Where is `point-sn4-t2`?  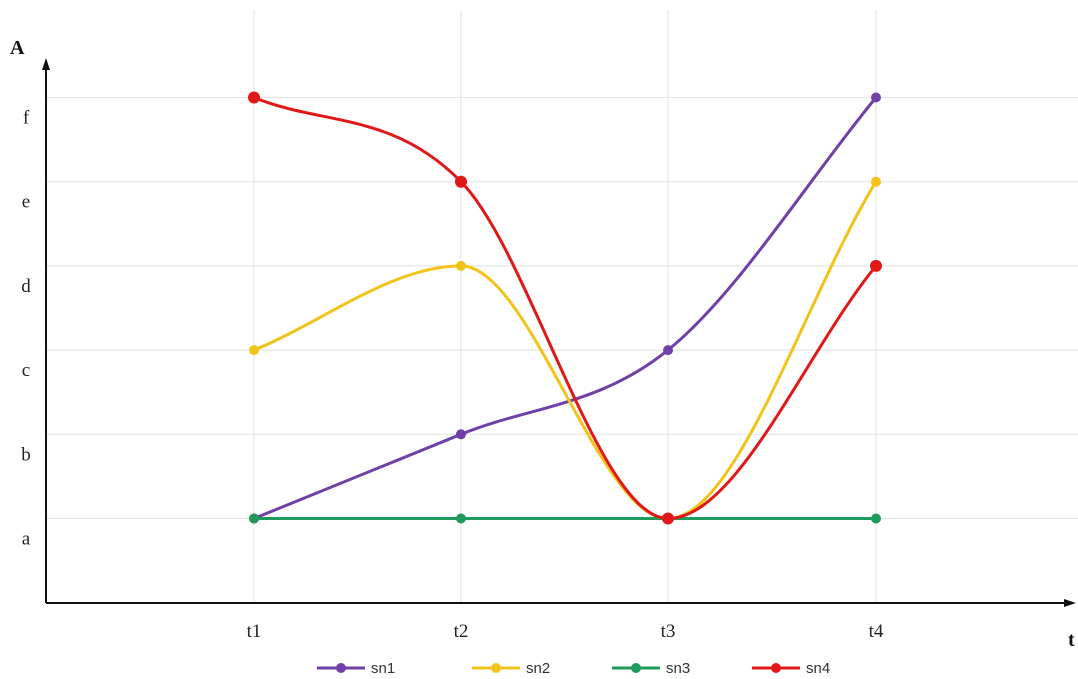 point-sn4-t2 is located at coordinates (461, 181).